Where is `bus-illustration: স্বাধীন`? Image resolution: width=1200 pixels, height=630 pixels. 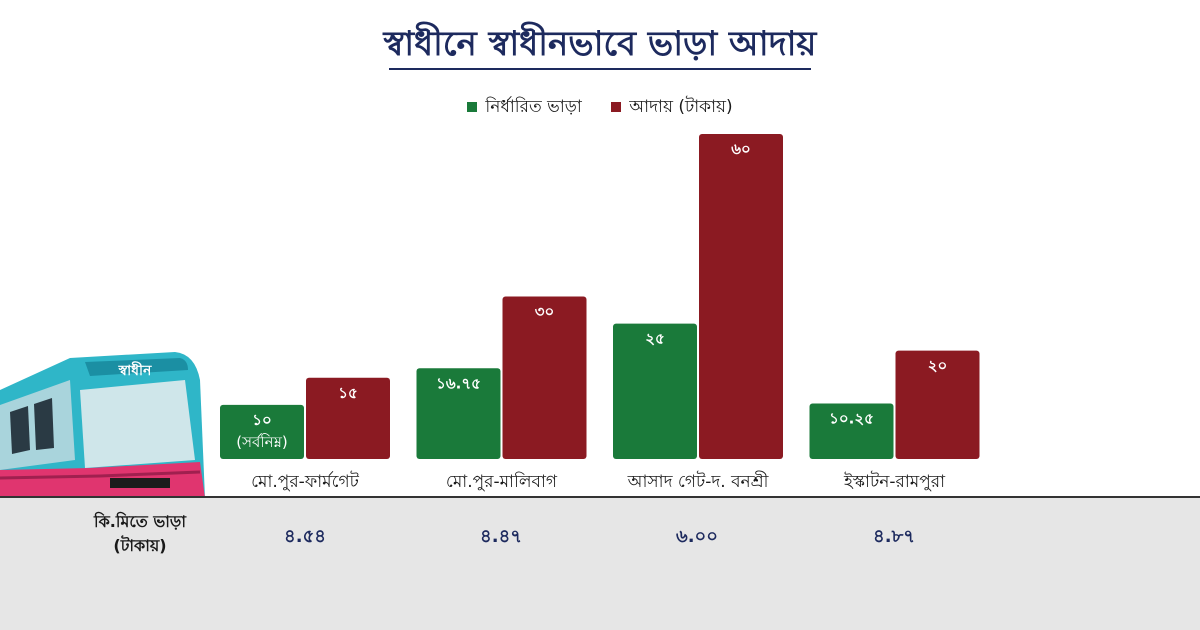 bus-illustration: স্বাধীন is located at coordinates (105, 424).